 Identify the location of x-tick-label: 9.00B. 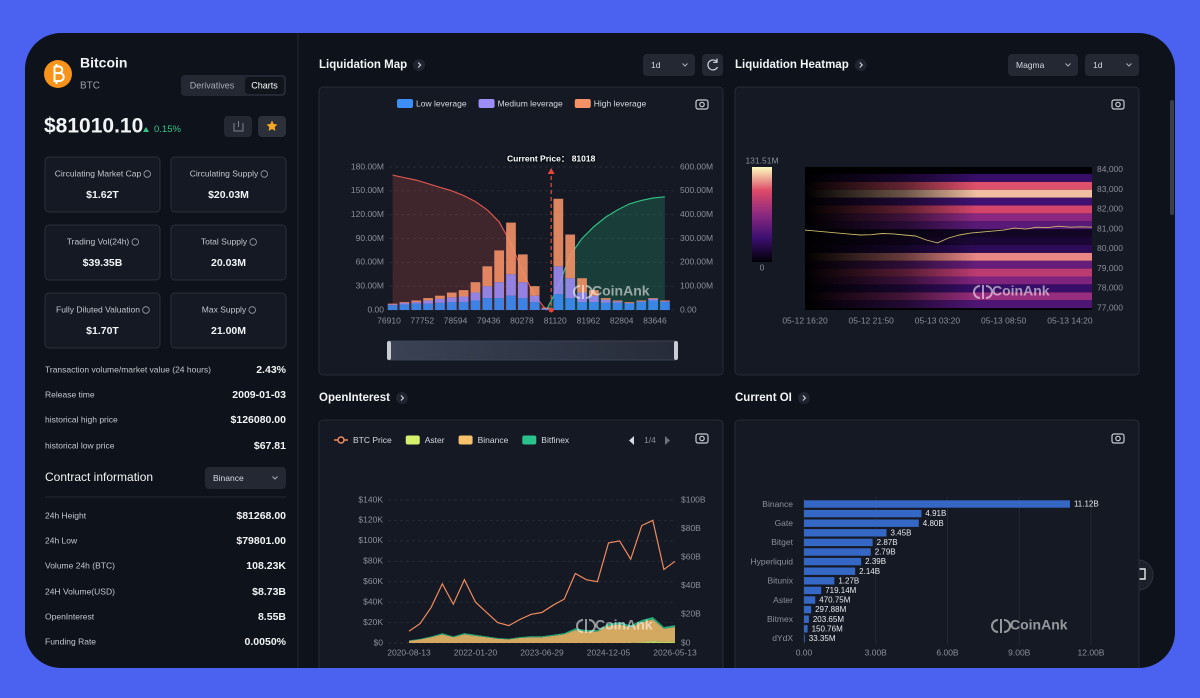
(1019, 652).